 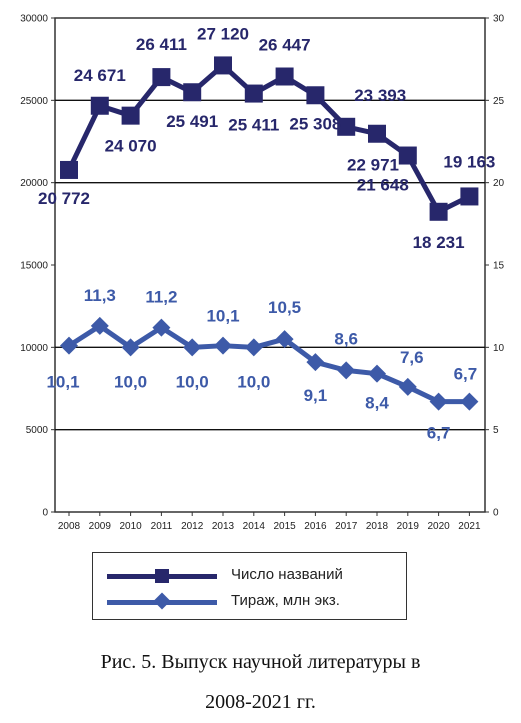 I want to click on y-left-tick-label: 15000, so click(x=34, y=266).